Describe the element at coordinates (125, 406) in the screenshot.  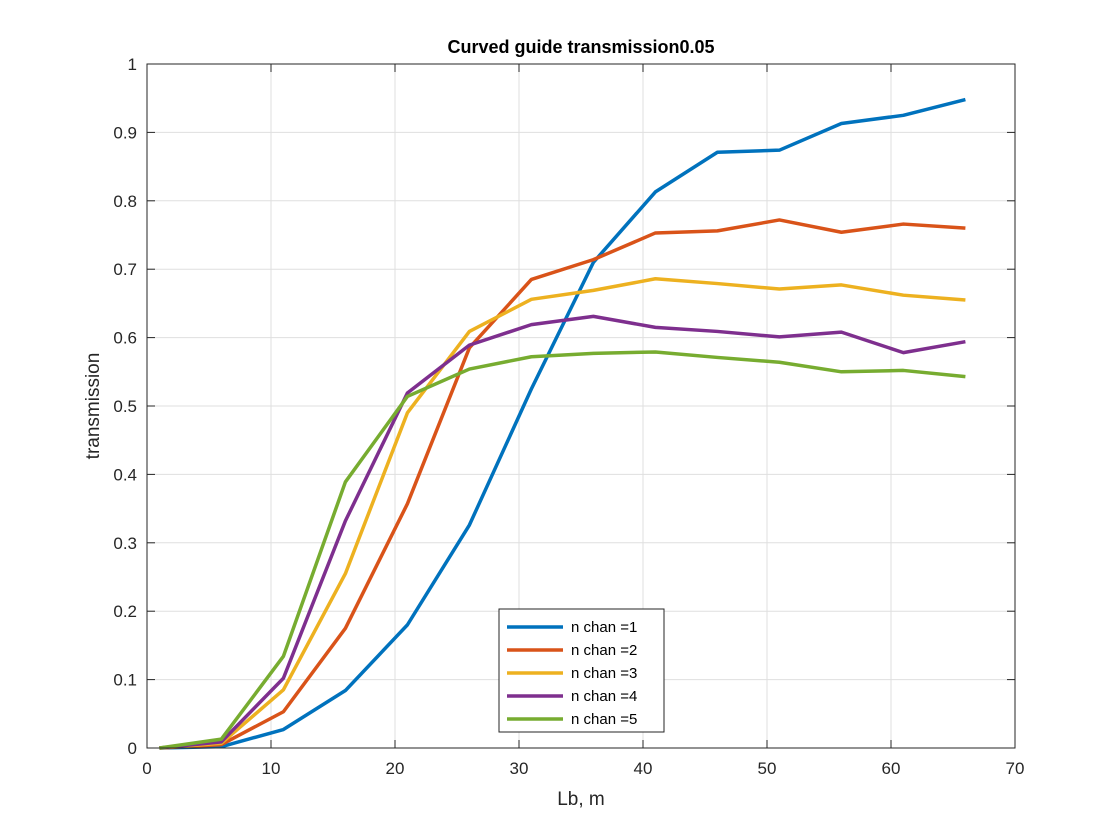
I see `y-tick-label: 0.5` at that location.